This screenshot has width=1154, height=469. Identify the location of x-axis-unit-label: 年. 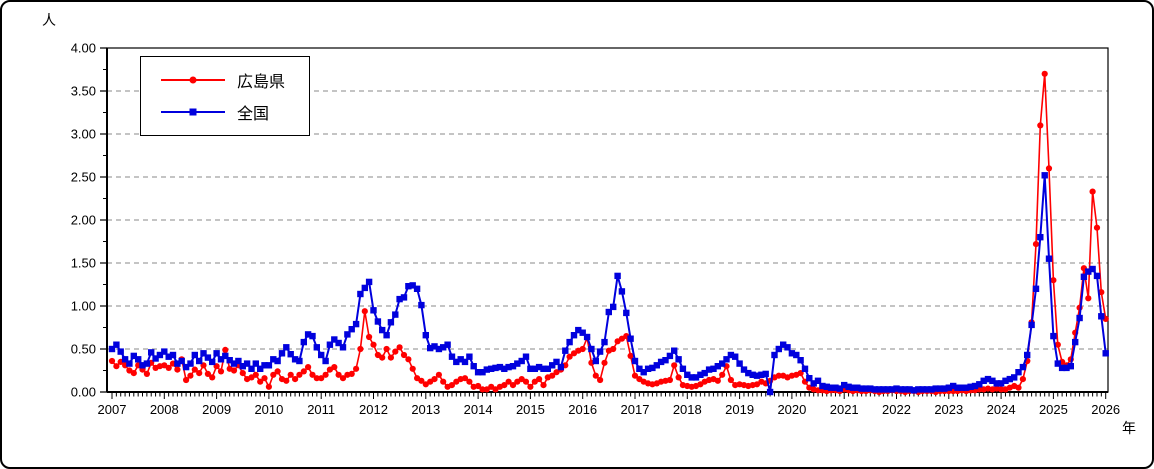
(1129, 428).